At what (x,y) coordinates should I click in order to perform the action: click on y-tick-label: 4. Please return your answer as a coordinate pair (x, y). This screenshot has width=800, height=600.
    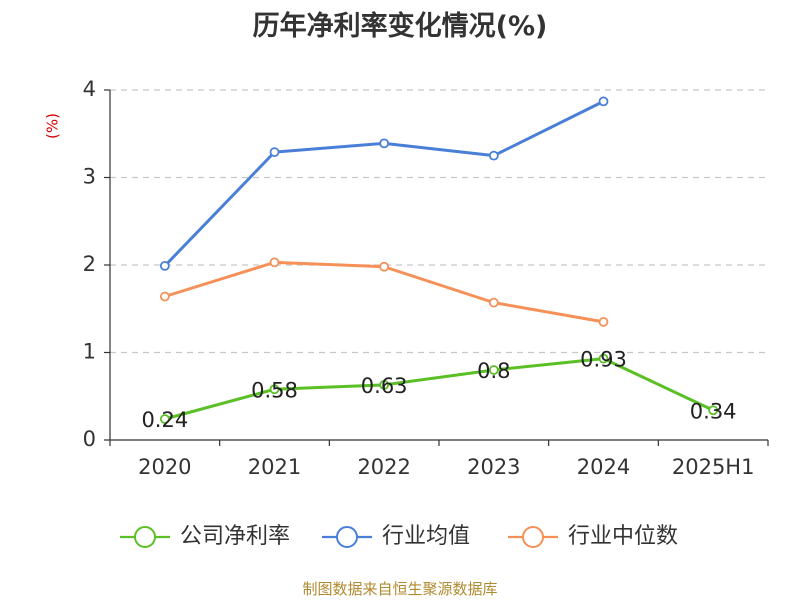
    Looking at the image, I should click on (89, 89).